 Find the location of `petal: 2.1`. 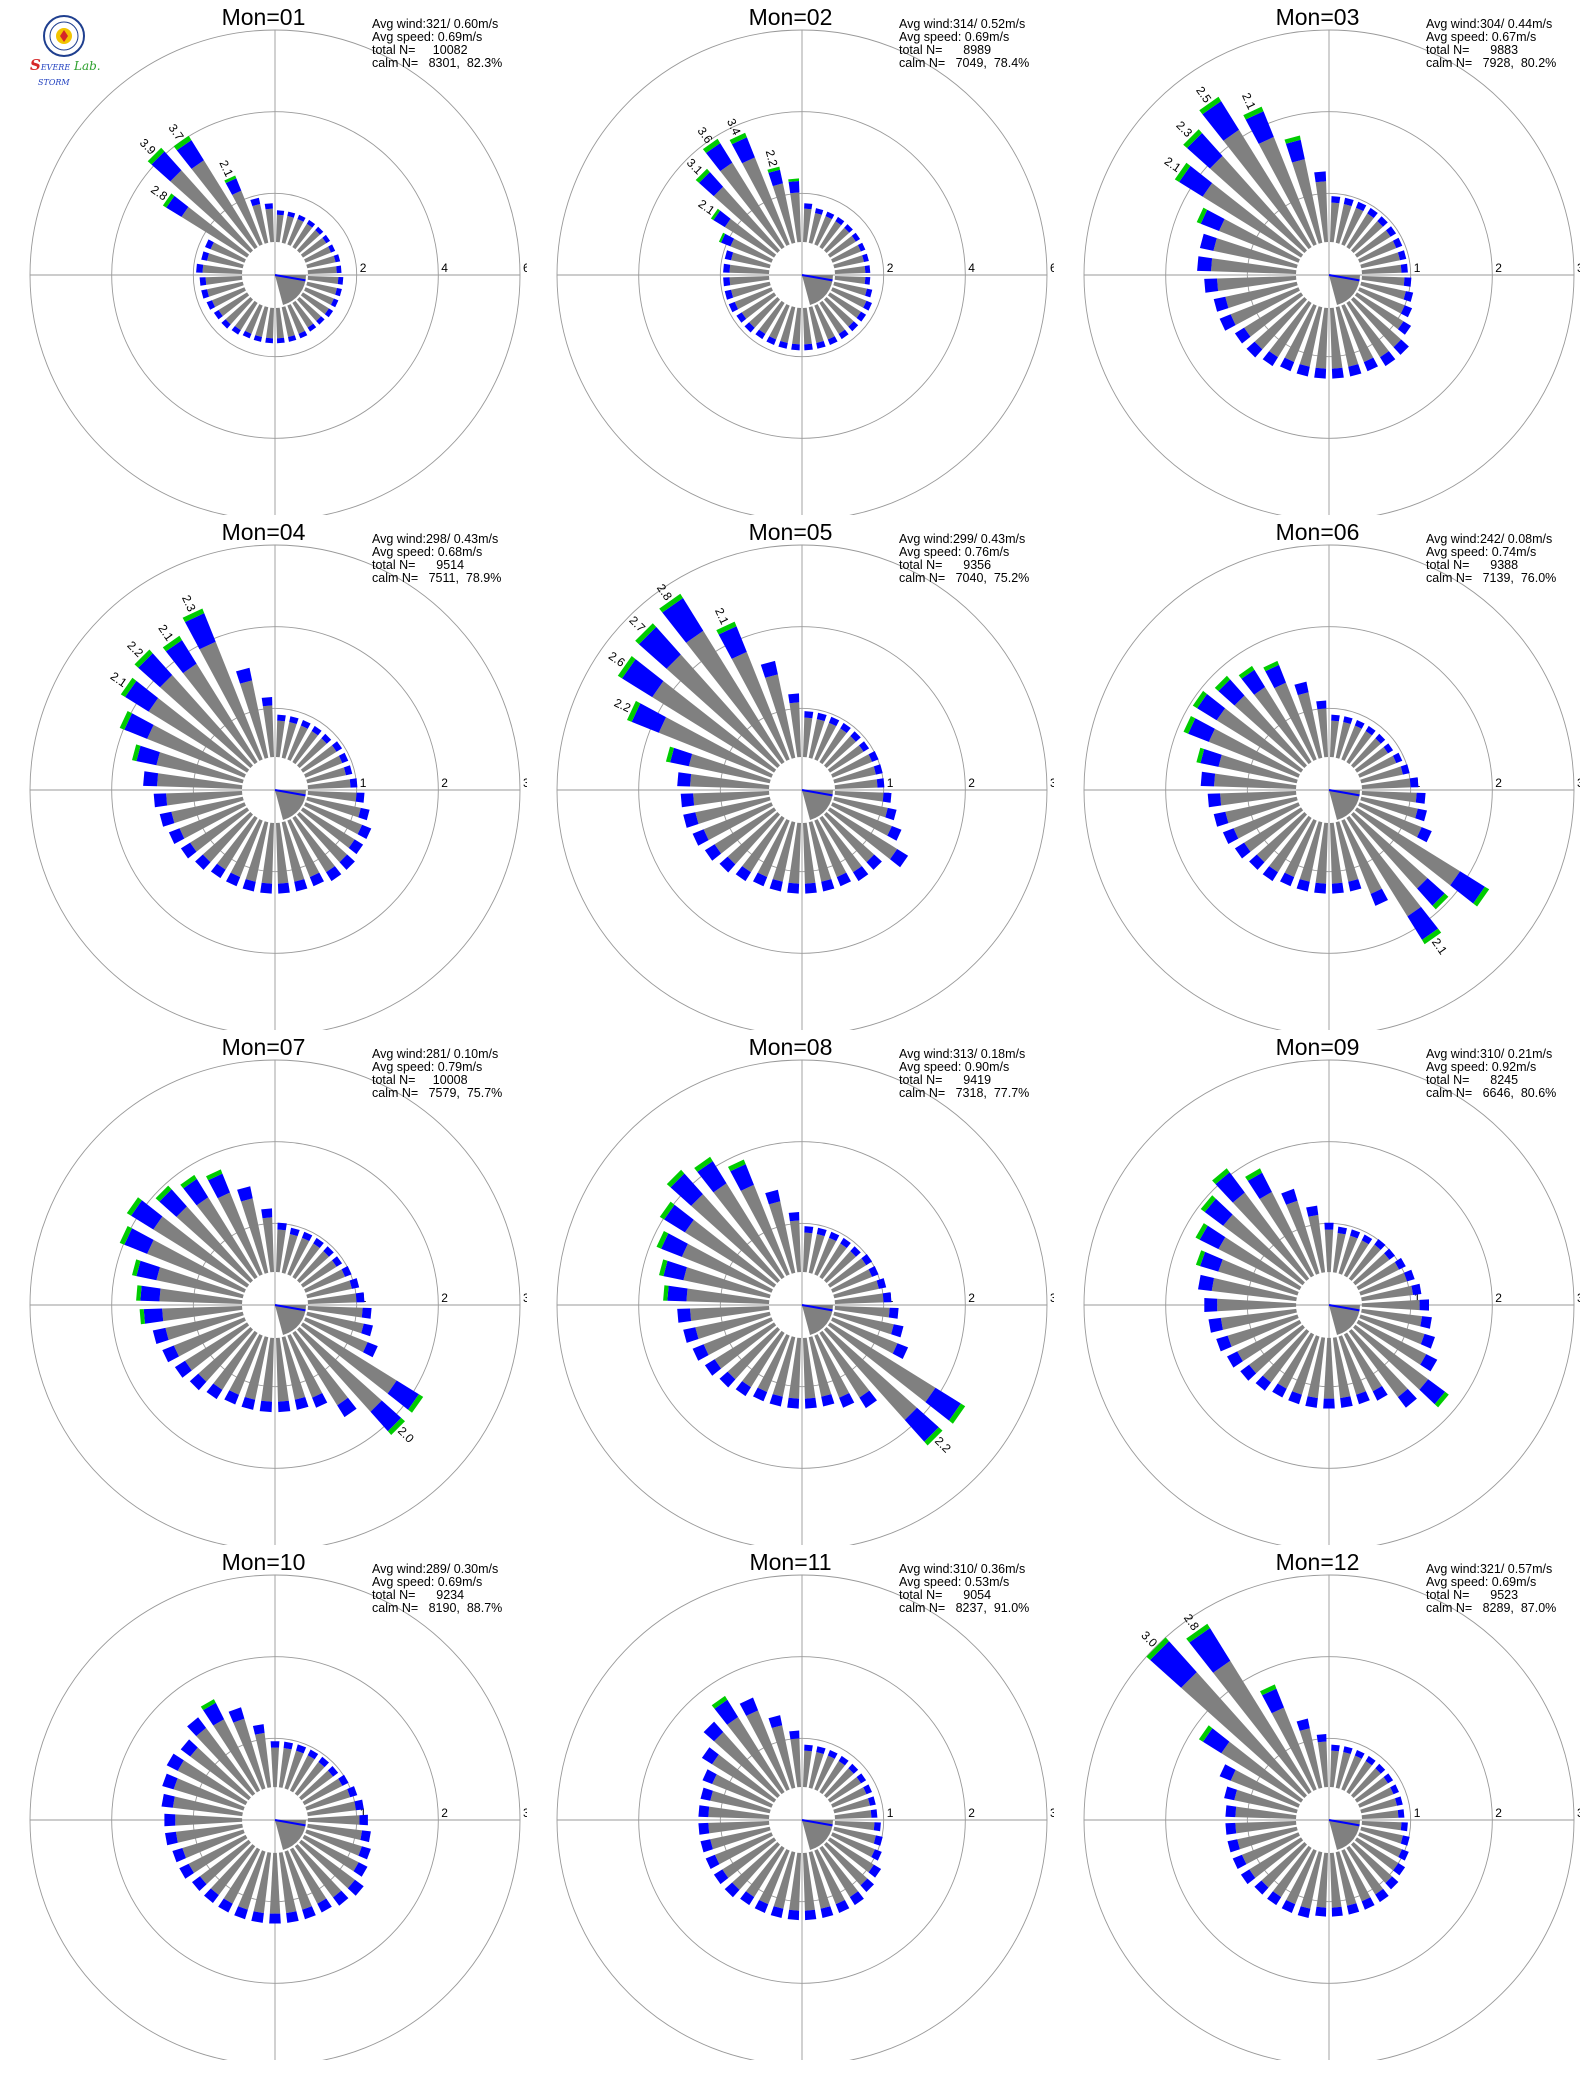

petal: 2.1 is located at coordinates (1278, 168).